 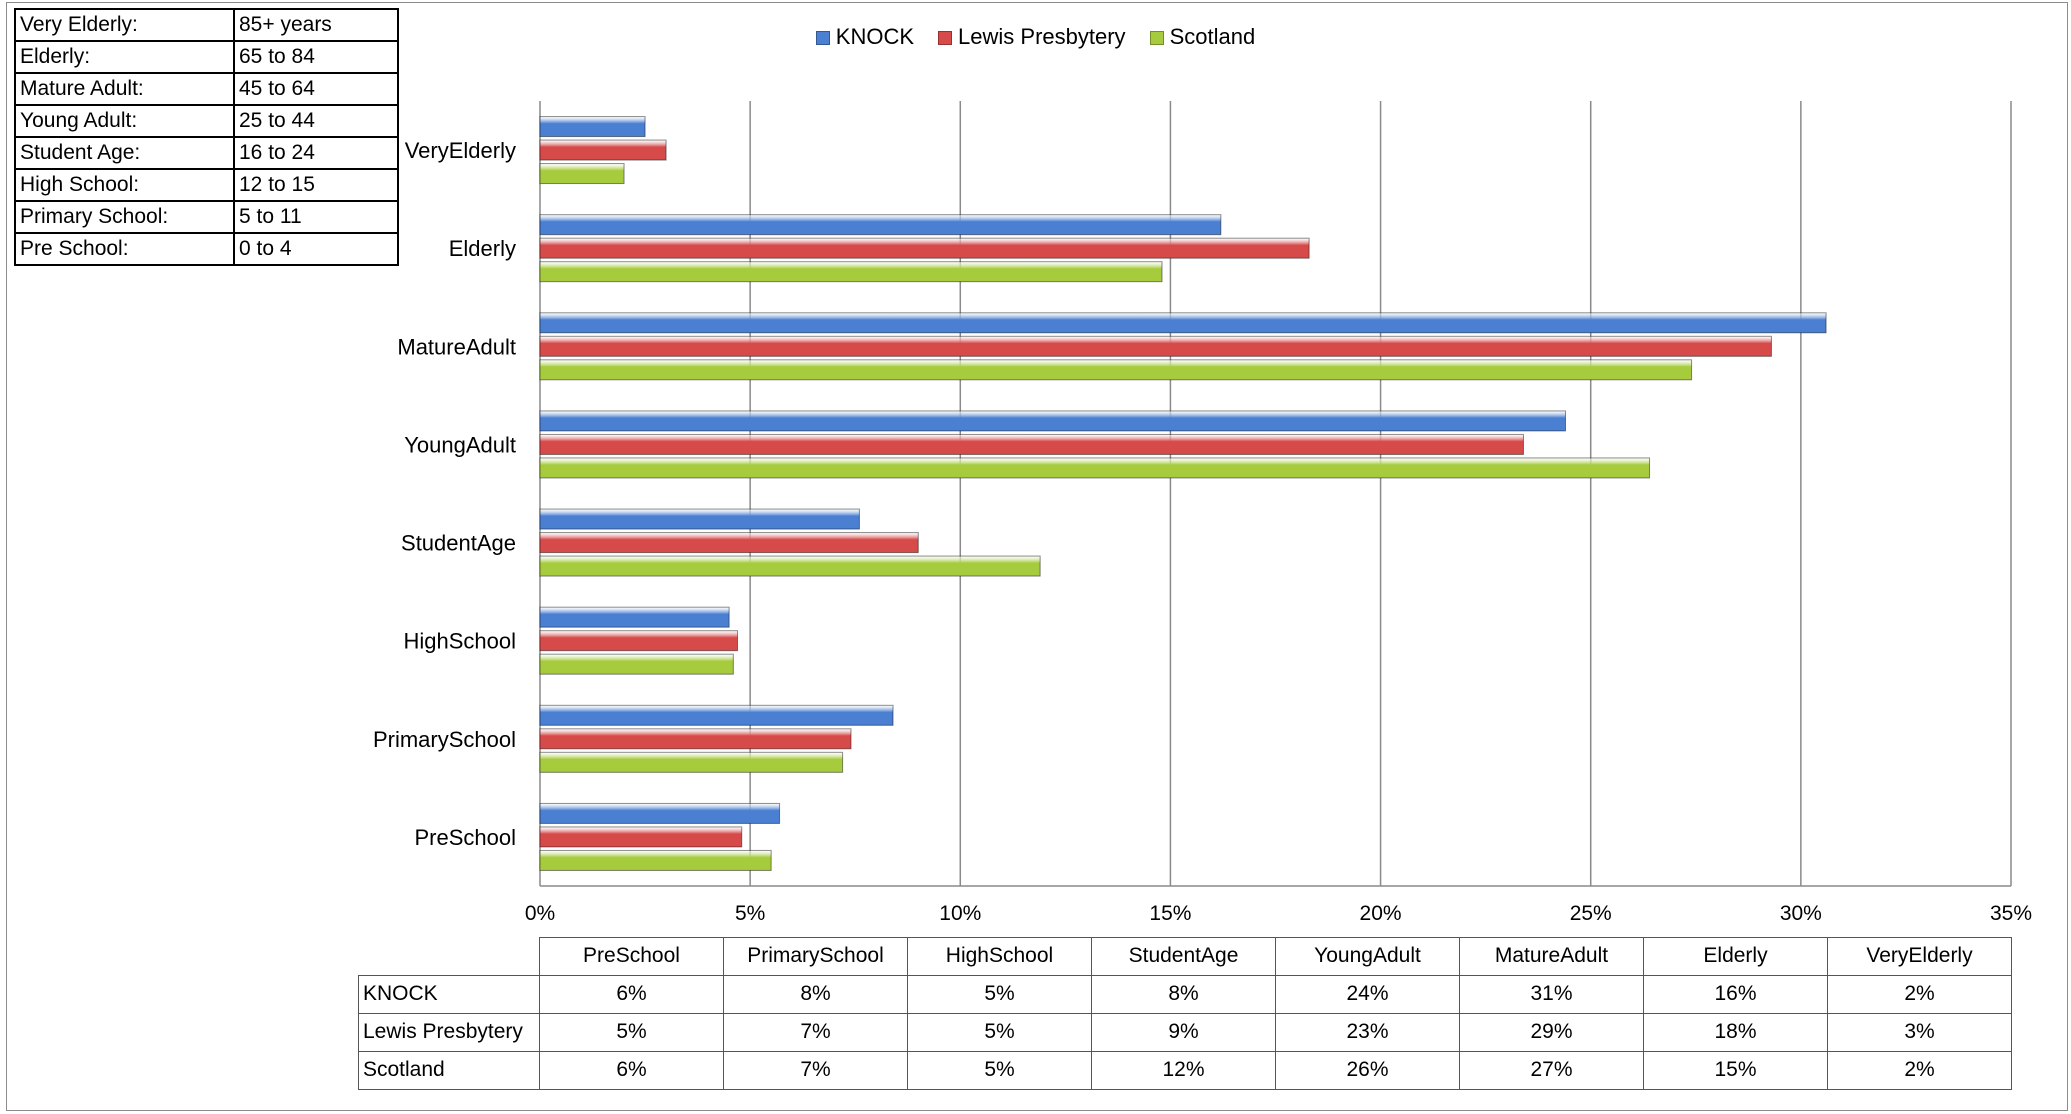 I want to click on category-label: YoungAdult, so click(x=460, y=444).